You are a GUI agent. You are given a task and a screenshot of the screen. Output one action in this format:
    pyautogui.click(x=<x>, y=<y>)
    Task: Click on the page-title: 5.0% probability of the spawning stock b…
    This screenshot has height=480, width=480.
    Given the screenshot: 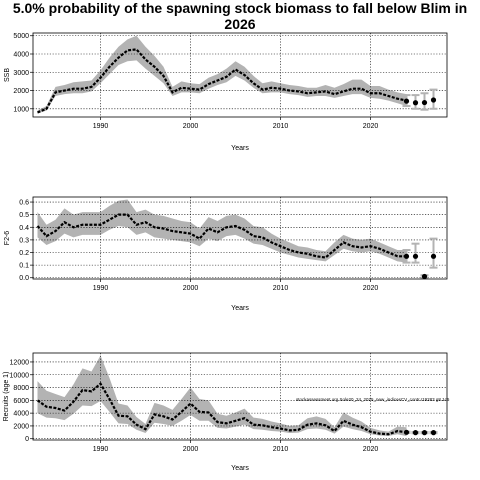 What is the action you would take?
    pyautogui.click(x=240, y=16)
    